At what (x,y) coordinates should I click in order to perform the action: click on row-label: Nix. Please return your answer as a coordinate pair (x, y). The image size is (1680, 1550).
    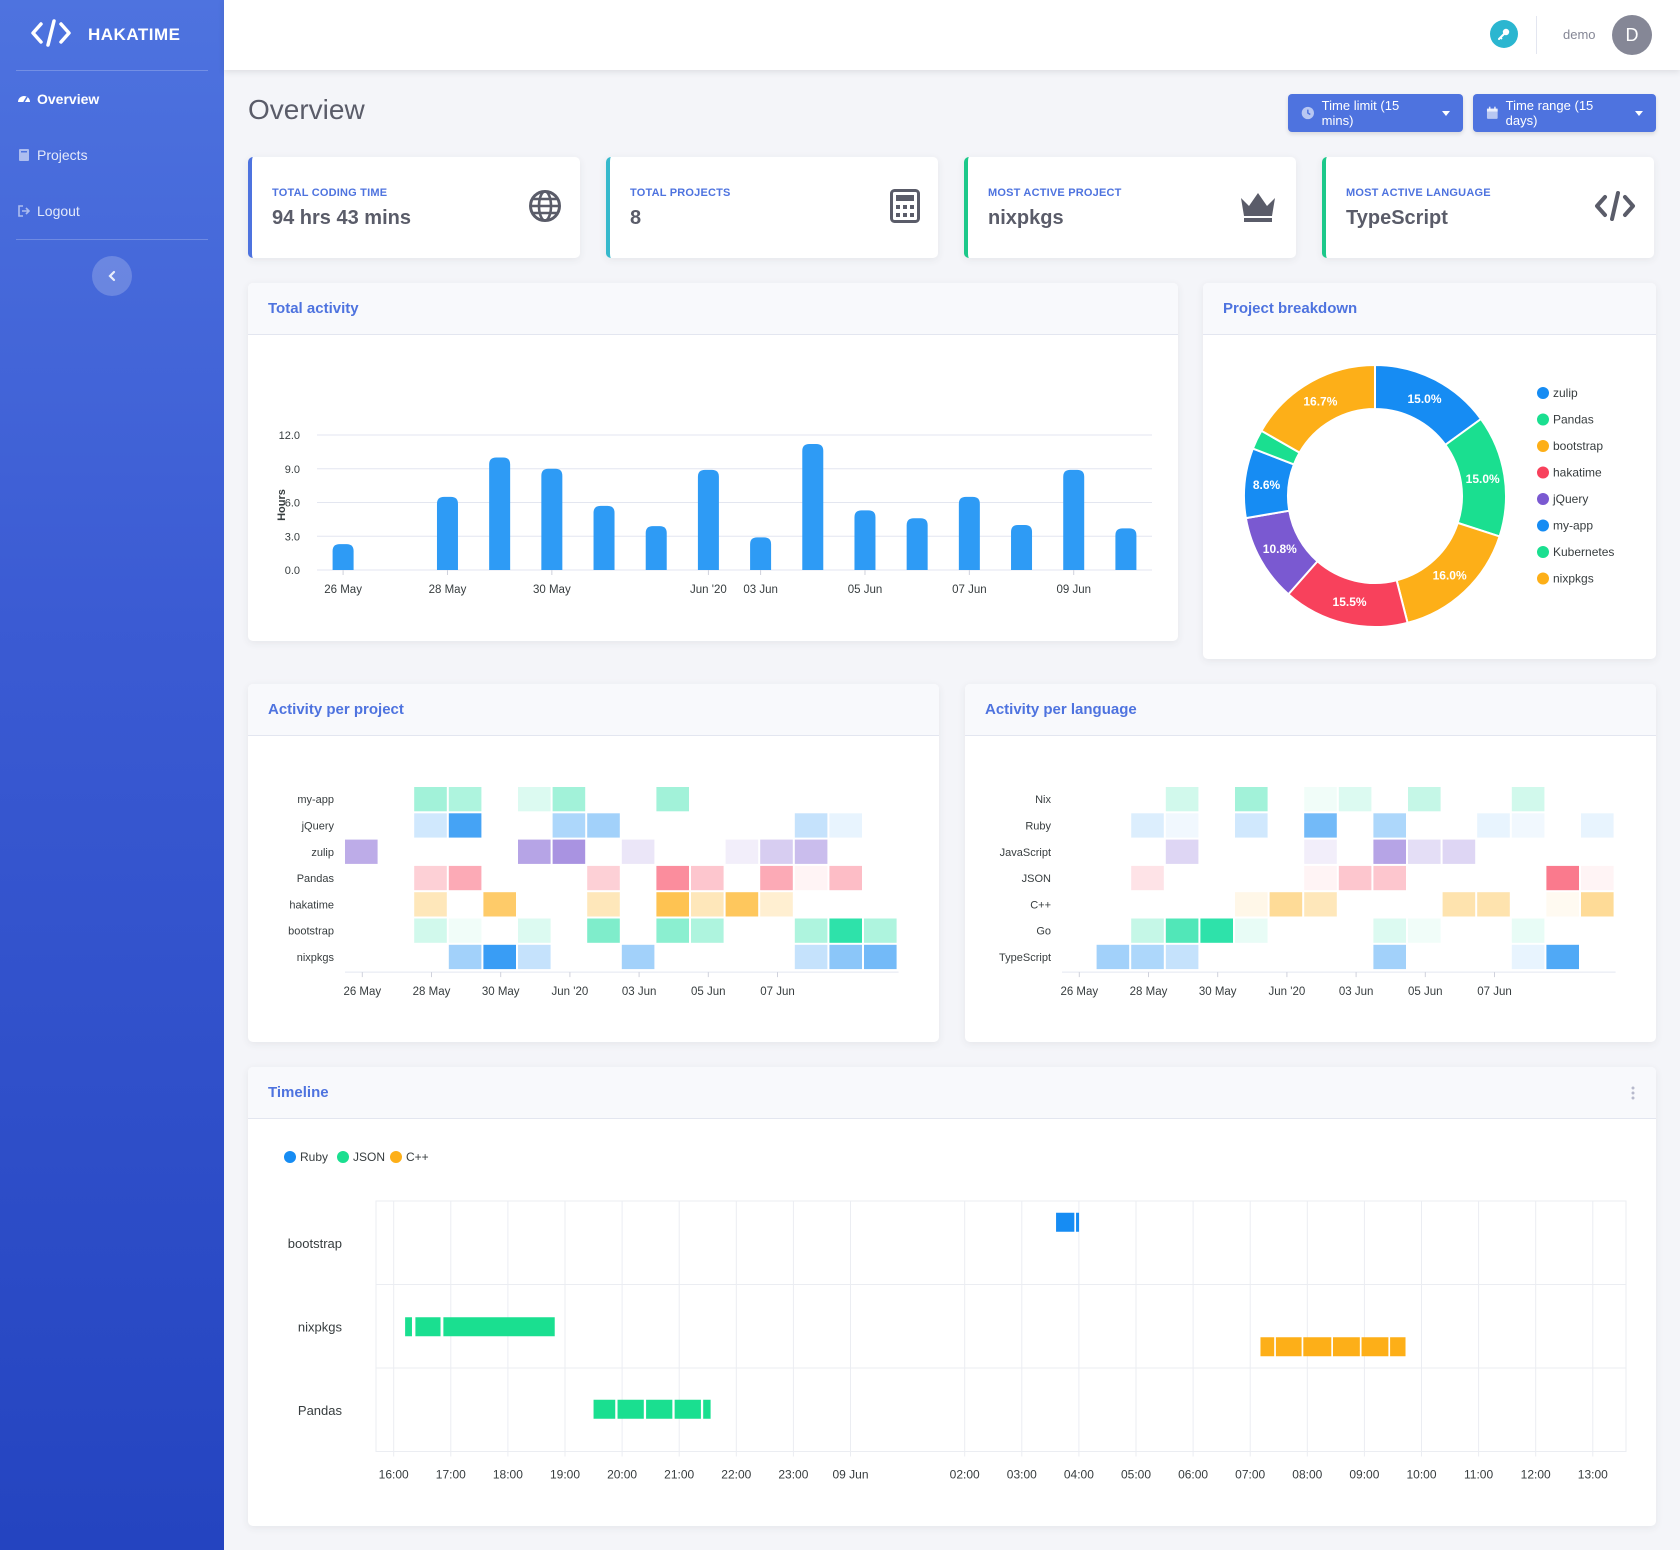
    Looking at the image, I should click on (1043, 800).